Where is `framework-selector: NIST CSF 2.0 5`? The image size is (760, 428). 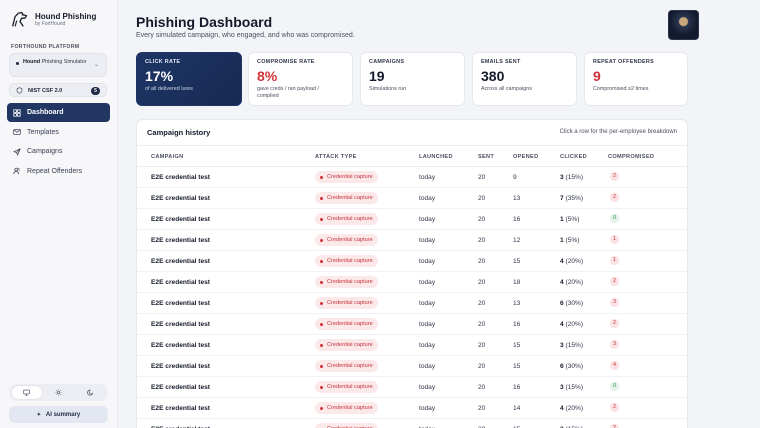 framework-selector: NIST CSF 2.0 5 is located at coordinates (58, 90).